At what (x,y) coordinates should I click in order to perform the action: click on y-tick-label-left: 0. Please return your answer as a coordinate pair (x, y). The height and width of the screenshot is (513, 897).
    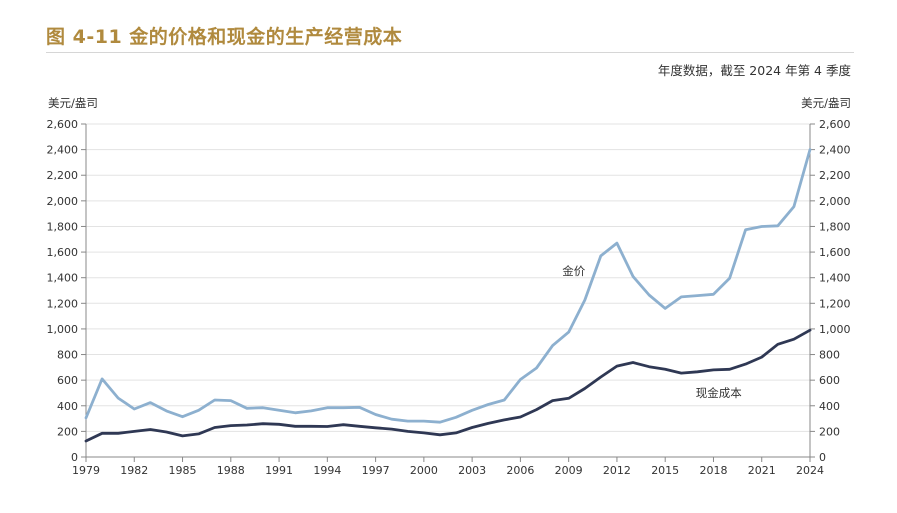
    Looking at the image, I should click on (74, 457).